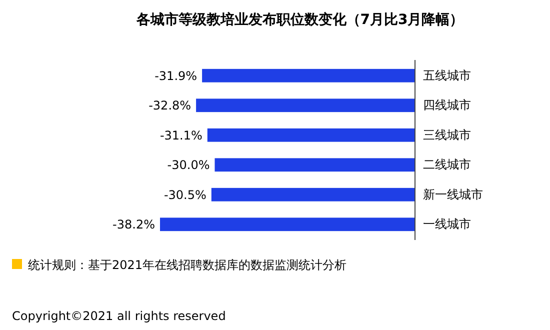  What do you see at coordinates (187, 265) in the screenshot?
I see `text: 统计规则：基于2021年在线招聘数据库的数据监测统计分析` at bounding box center [187, 265].